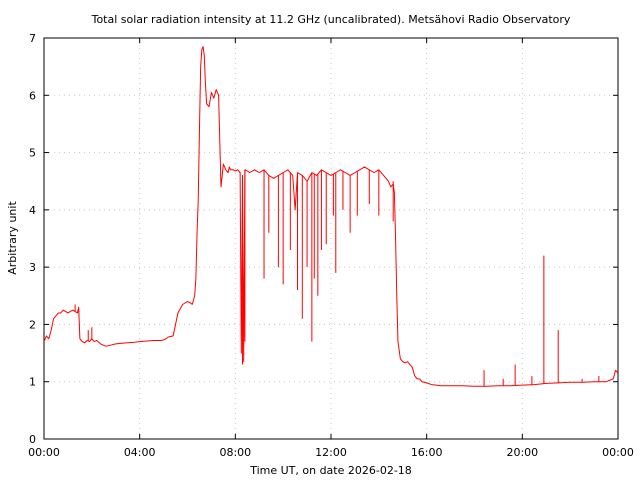 Image resolution: width=640 pixels, height=480 pixels. Describe the element at coordinates (330, 470) in the screenshot. I see `x-axis-label: Time UT, on date 2026-02-18` at that location.